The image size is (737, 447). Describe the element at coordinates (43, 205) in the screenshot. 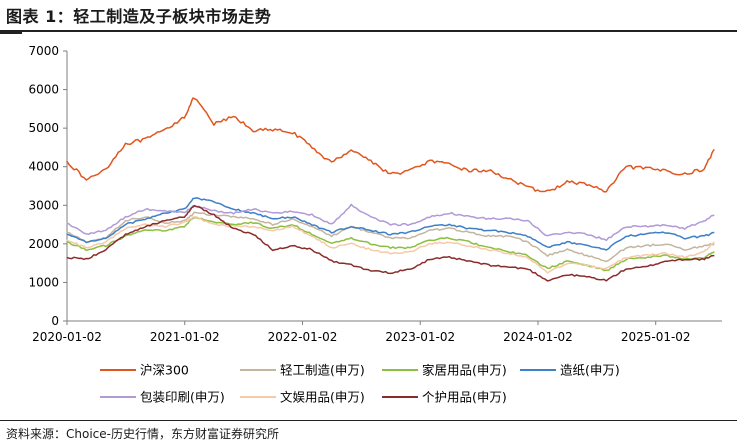

I see `y-tick-label: 3000` at that location.